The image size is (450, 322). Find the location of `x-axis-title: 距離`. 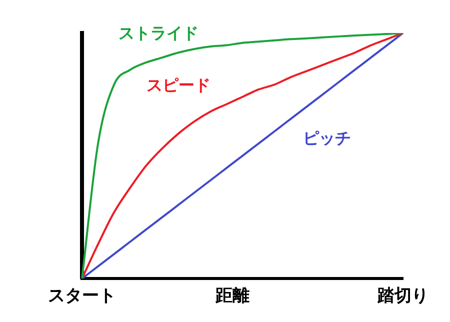

x-axis-title: 距離 is located at coordinates (232, 296).